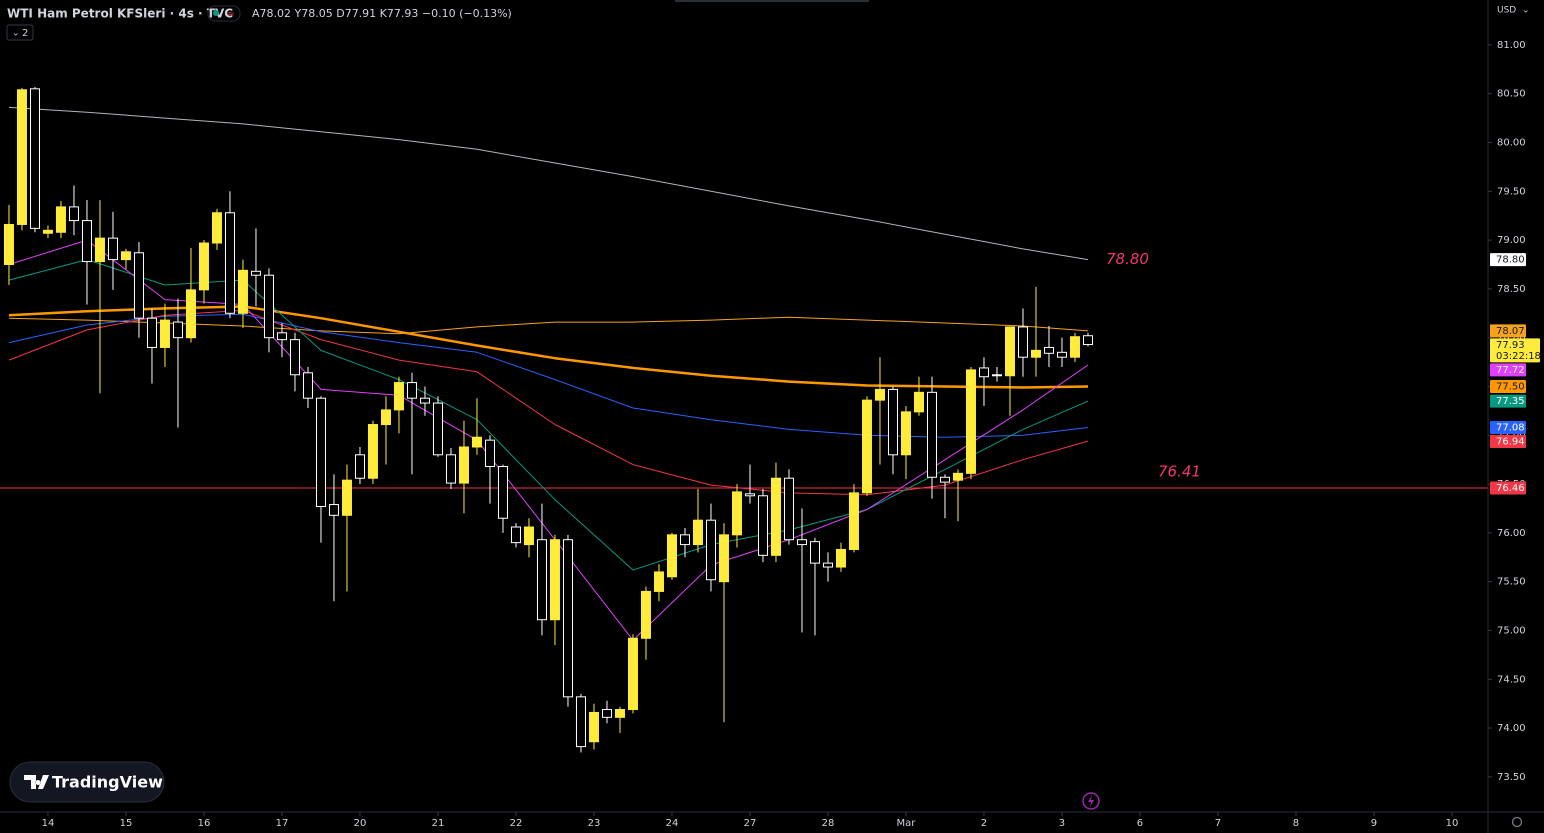 The height and width of the screenshot is (833, 1544). What do you see at coordinates (772, 1) in the screenshot?
I see `top-handle` at bounding box center [772, 1].